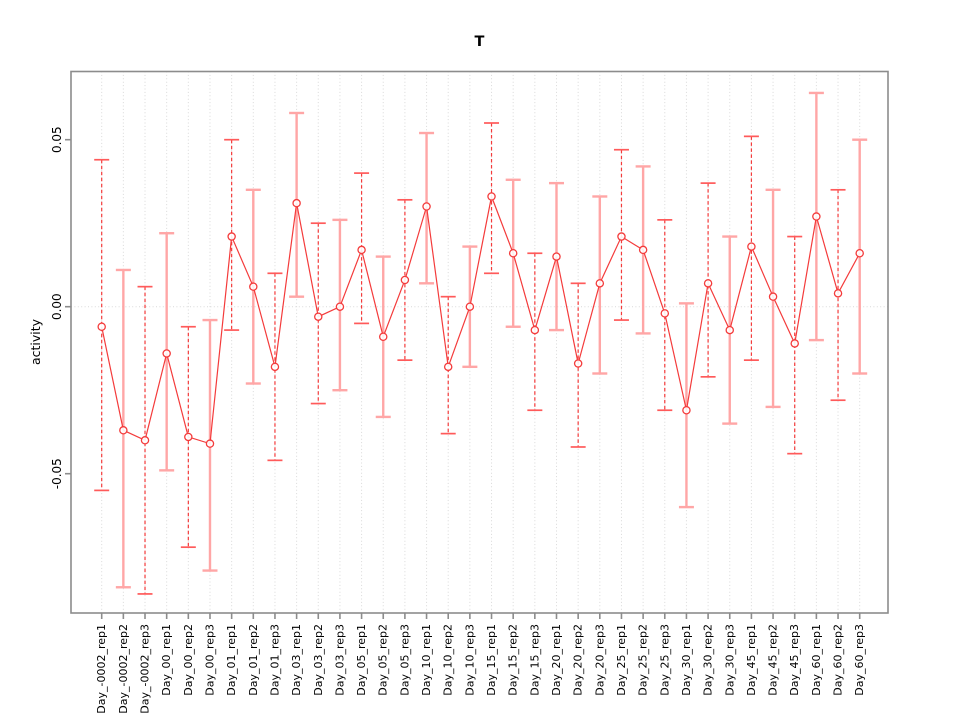  Describe the element at coordinates (253, 660) in the screenshot. I see `x-tick-label: Day_01_rep2` at that location.